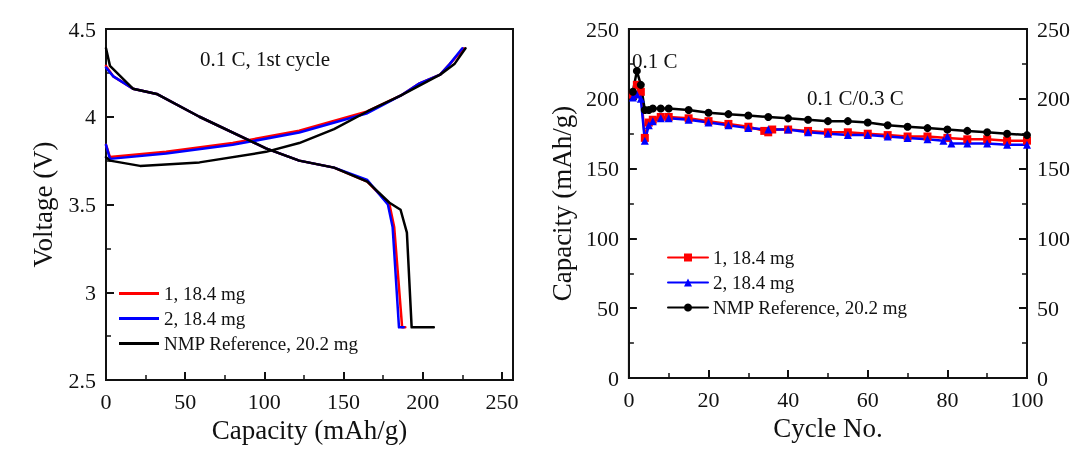  I want to click on annotation: 0.1 C/0.3 C, so click(855, 97).